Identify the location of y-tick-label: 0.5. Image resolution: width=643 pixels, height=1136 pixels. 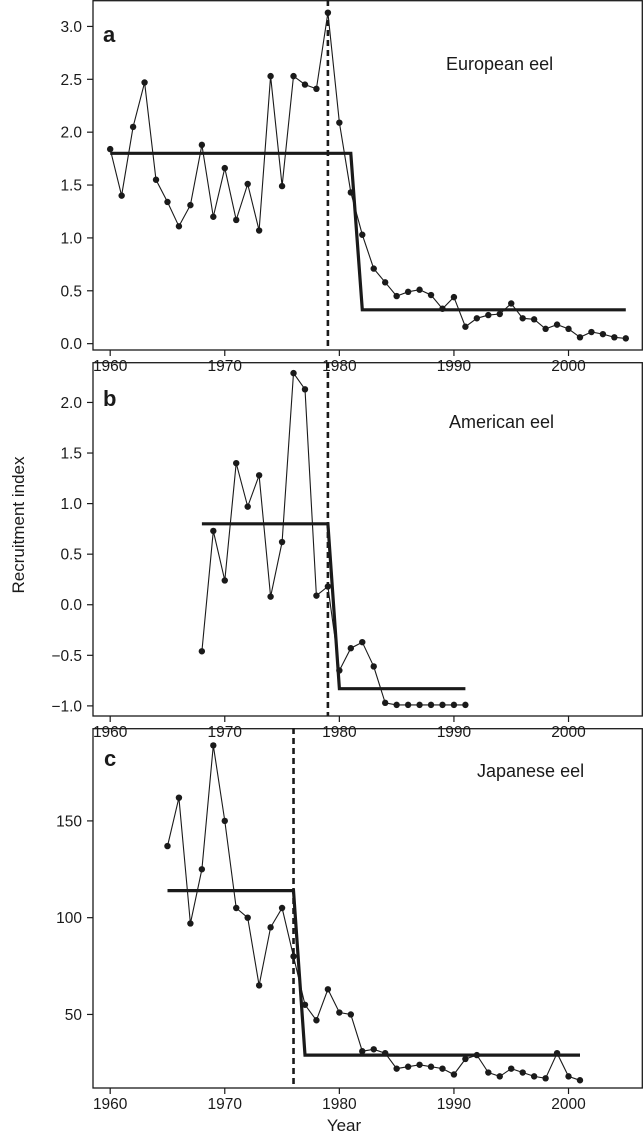
(71, 291).